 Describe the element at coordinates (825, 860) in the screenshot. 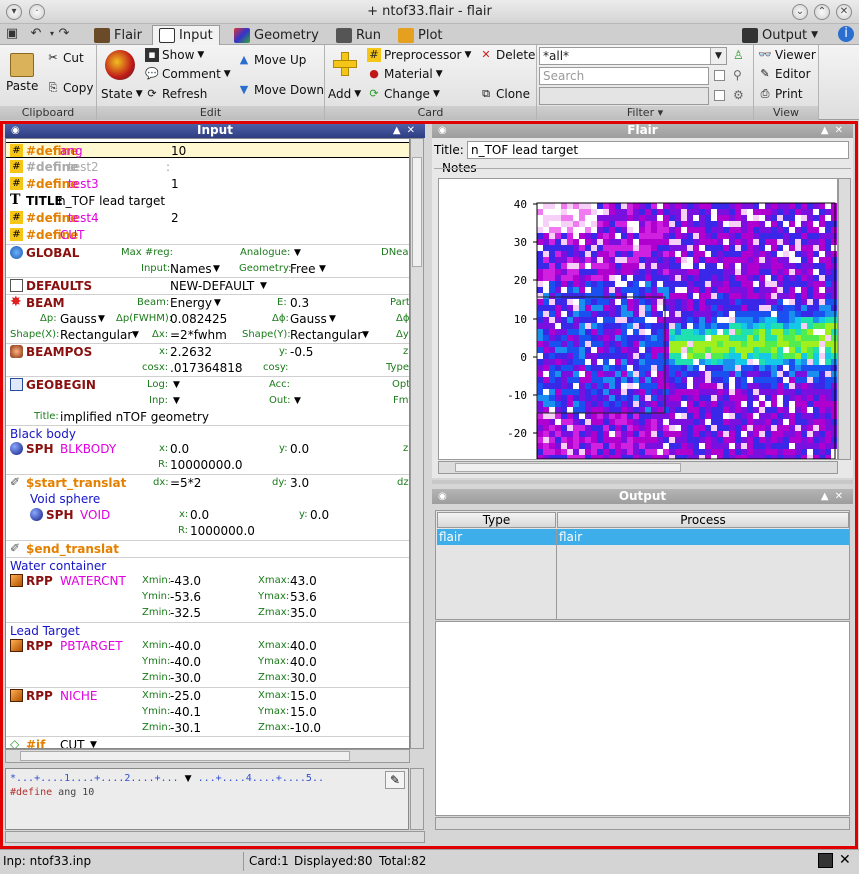

I see `terminal-icon` at that location.